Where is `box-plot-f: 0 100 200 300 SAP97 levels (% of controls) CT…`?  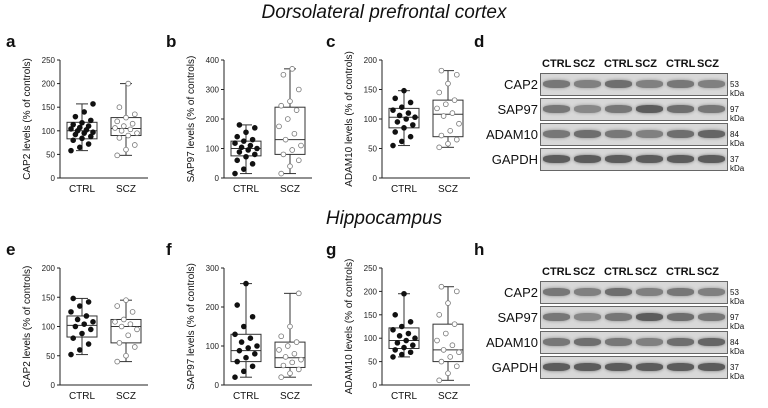
box-plot-f: 0 100 200 300 SAP97 levels (% of controls) CT… is located at coordinates (249, 332).